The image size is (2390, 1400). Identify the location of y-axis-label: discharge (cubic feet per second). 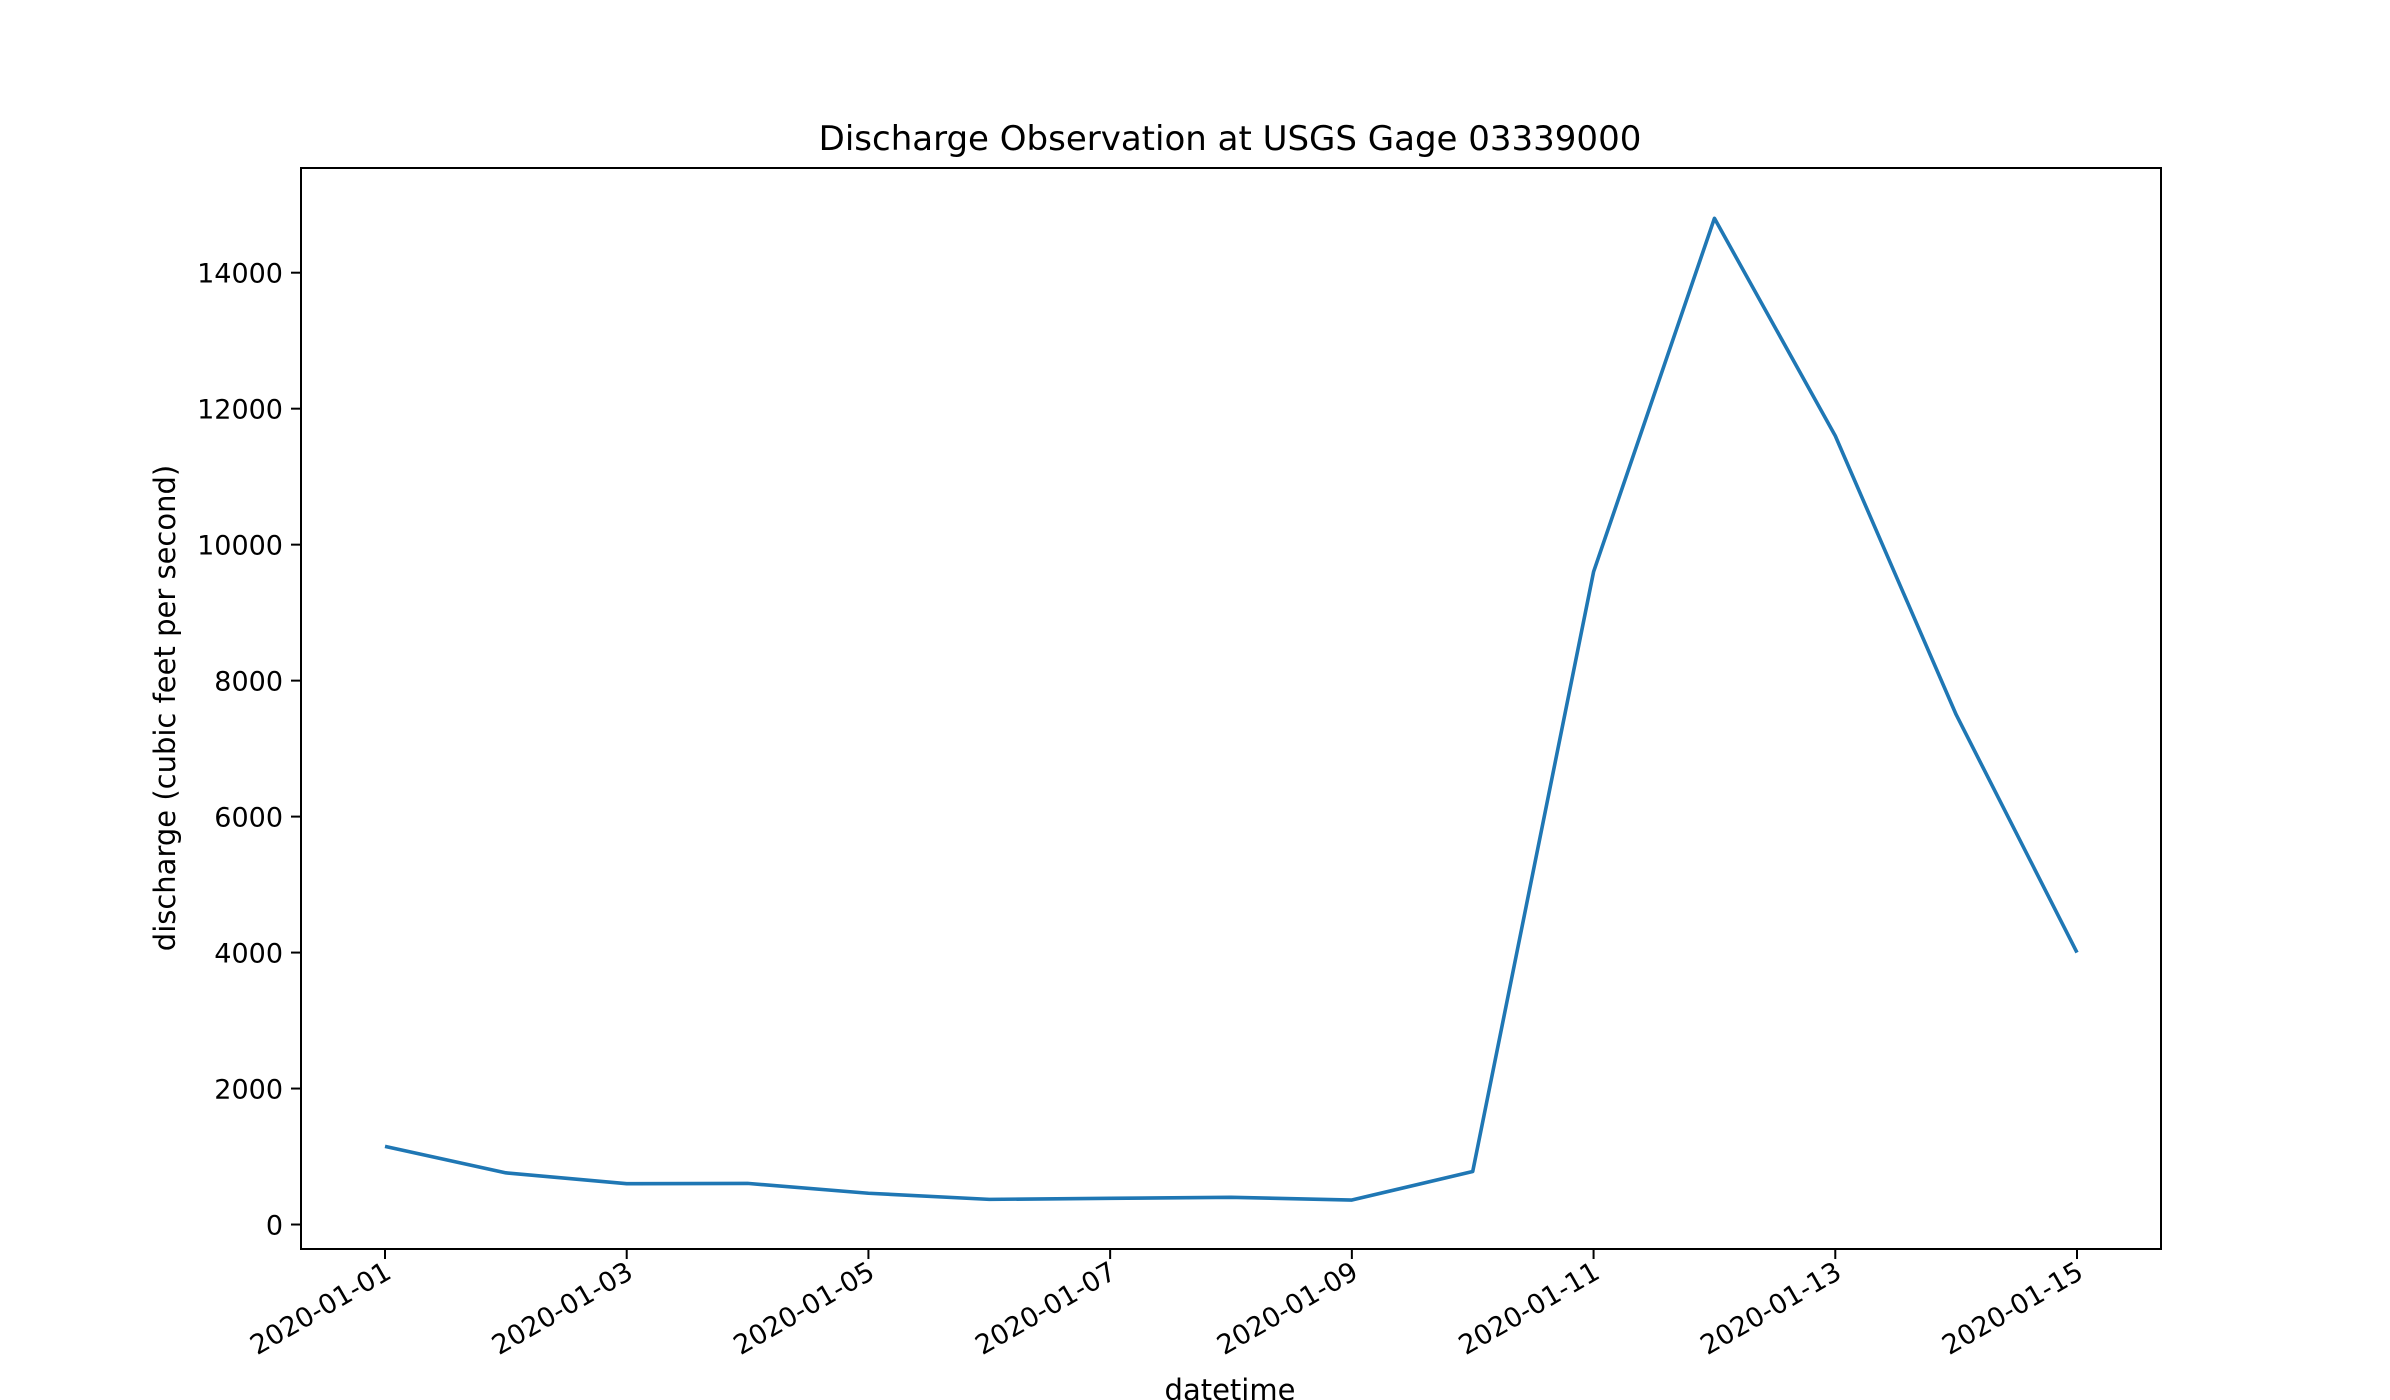
(165, 708).